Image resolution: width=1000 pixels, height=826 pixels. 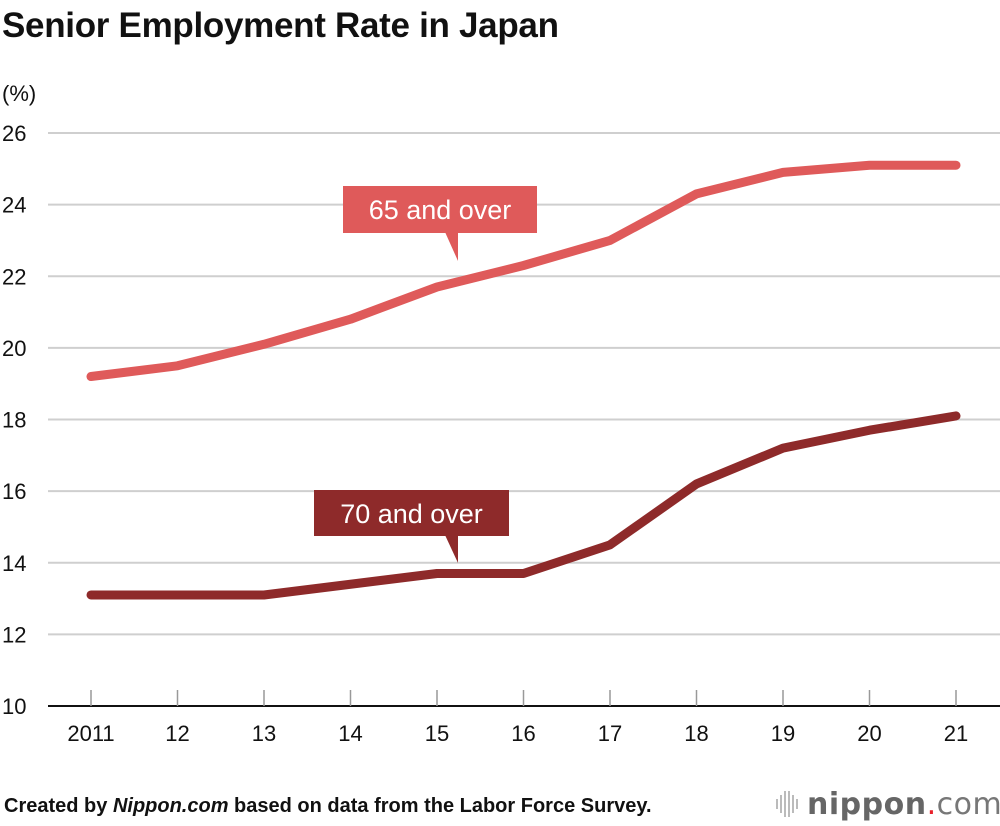 I want to click on y-tick-label: 26, so click(x=14, y=133).